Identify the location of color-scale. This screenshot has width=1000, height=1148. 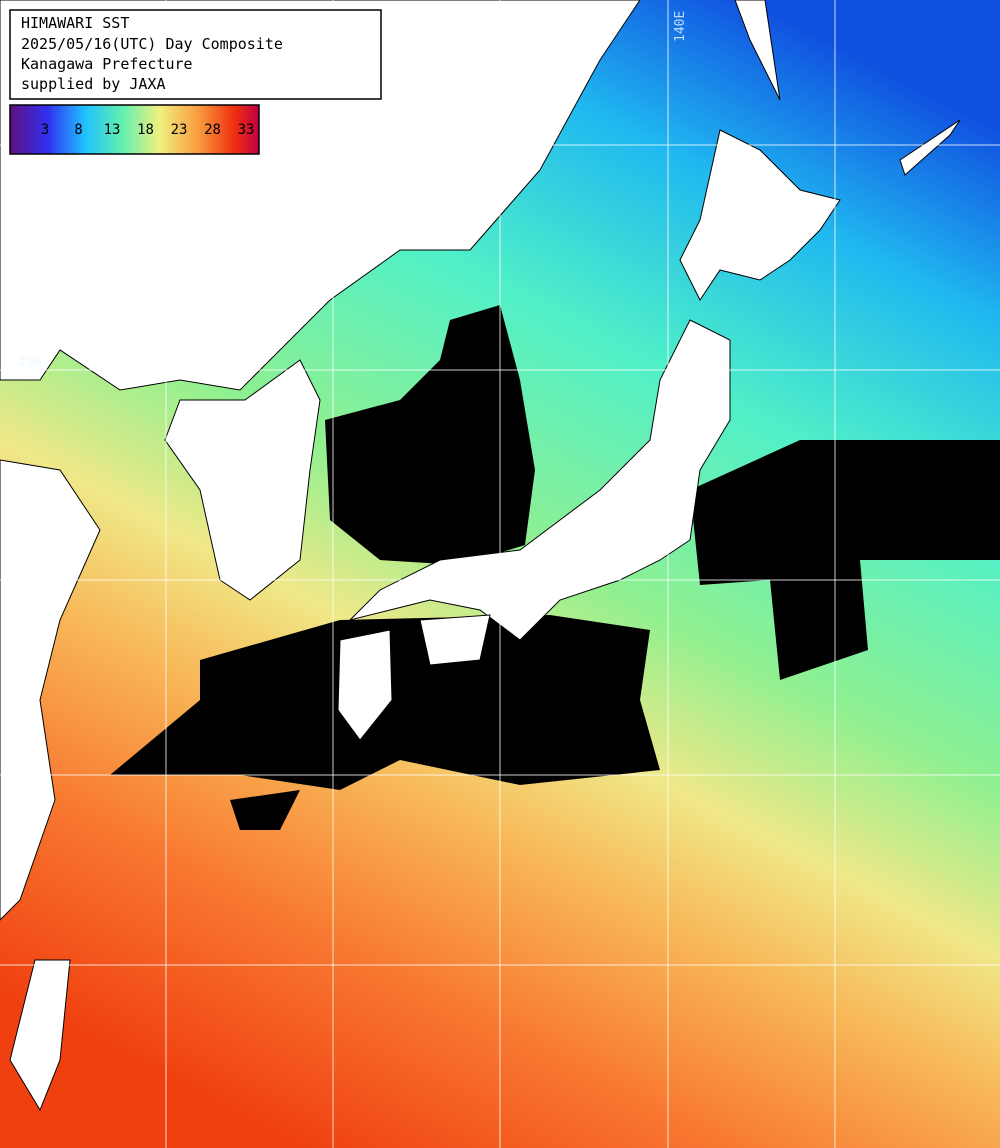
(134, 129).